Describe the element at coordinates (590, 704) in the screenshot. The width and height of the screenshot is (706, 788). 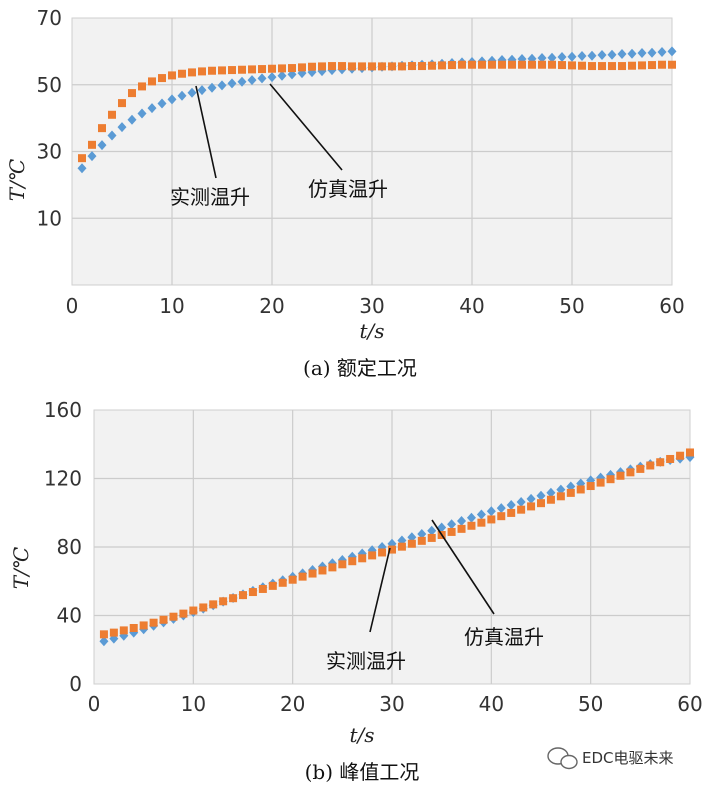
I see `x-tick-label-b: 50` at that location.